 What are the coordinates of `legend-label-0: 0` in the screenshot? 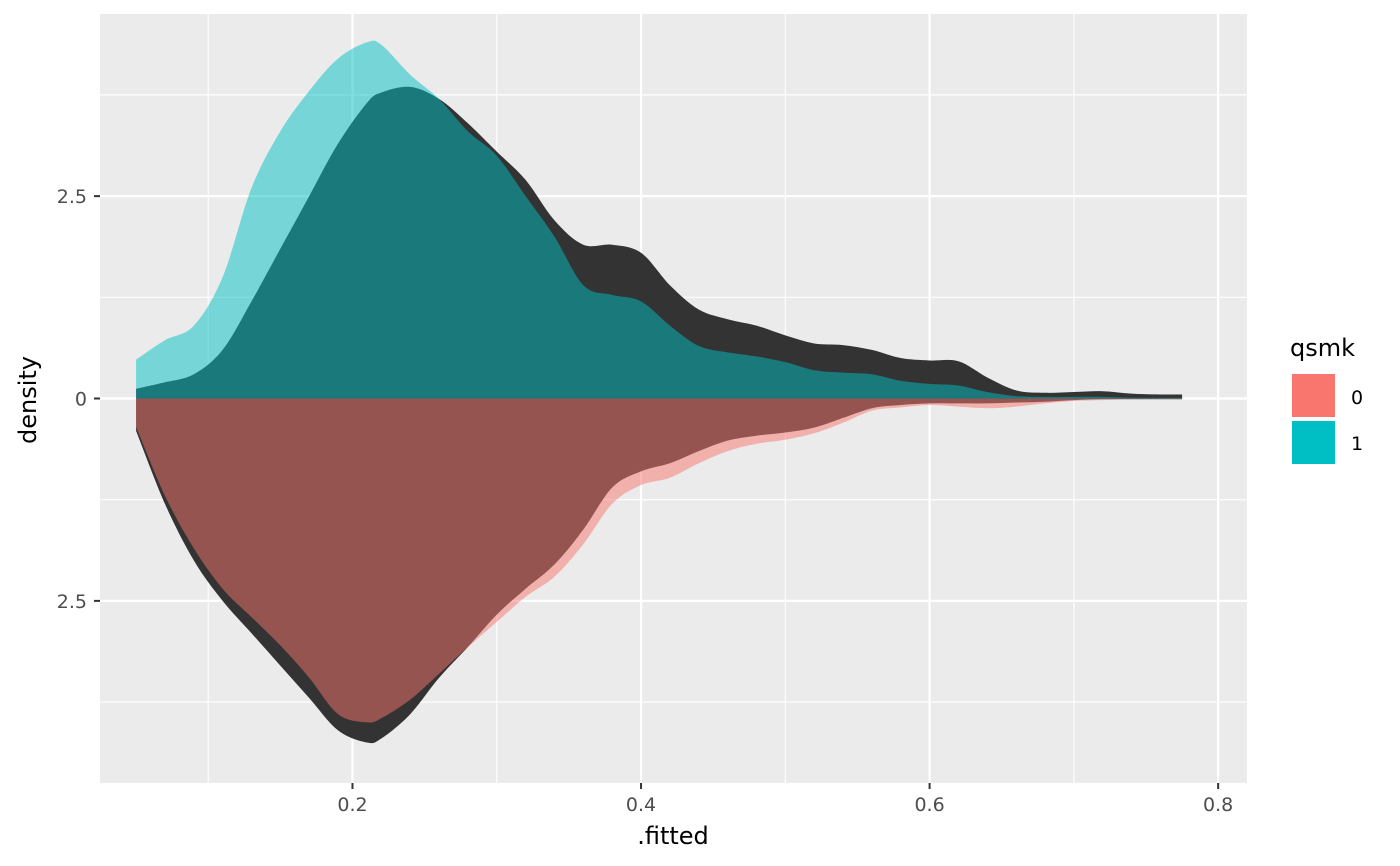 It's located at (1357, 398).